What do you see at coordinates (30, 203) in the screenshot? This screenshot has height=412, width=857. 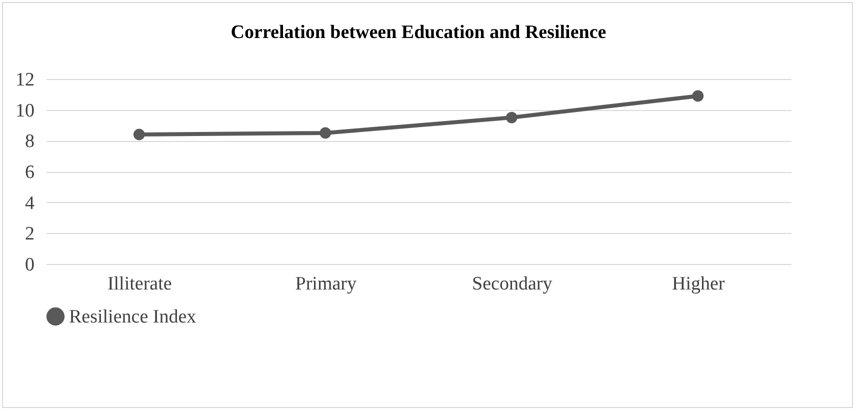 I see `y-tick-label: 4` at bounding box center [30, 203].